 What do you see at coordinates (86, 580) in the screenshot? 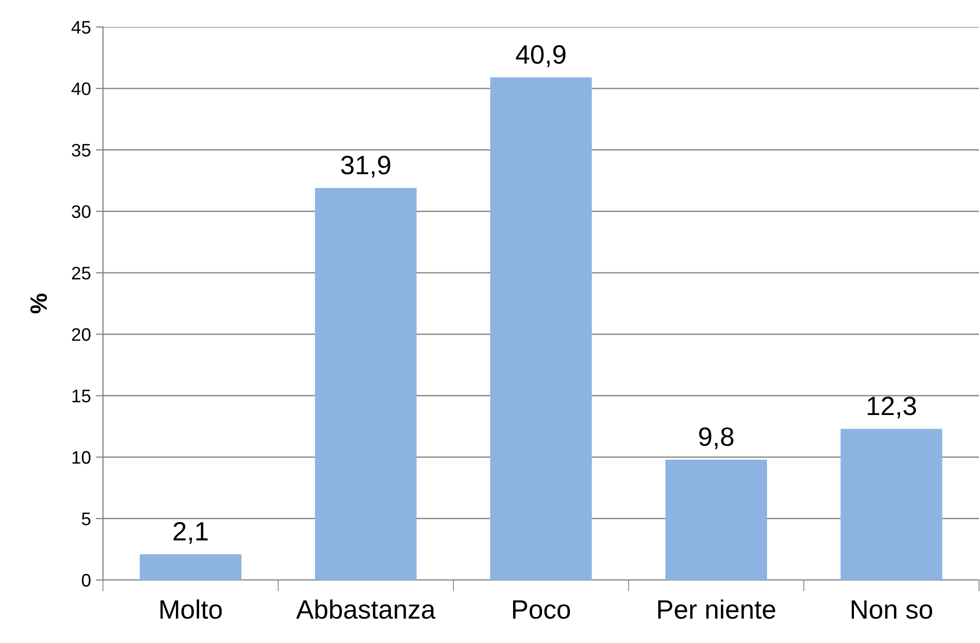
I see `y-tick-label: 0` at bounding box center [86, 580].